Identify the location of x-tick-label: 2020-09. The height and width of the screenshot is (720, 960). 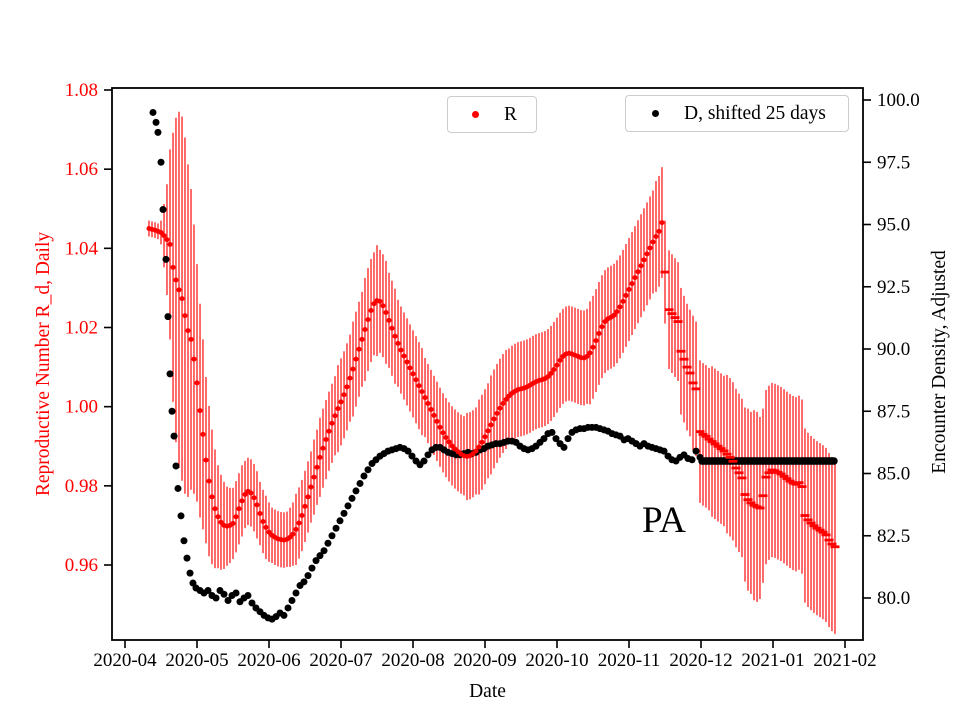
(484, 660).